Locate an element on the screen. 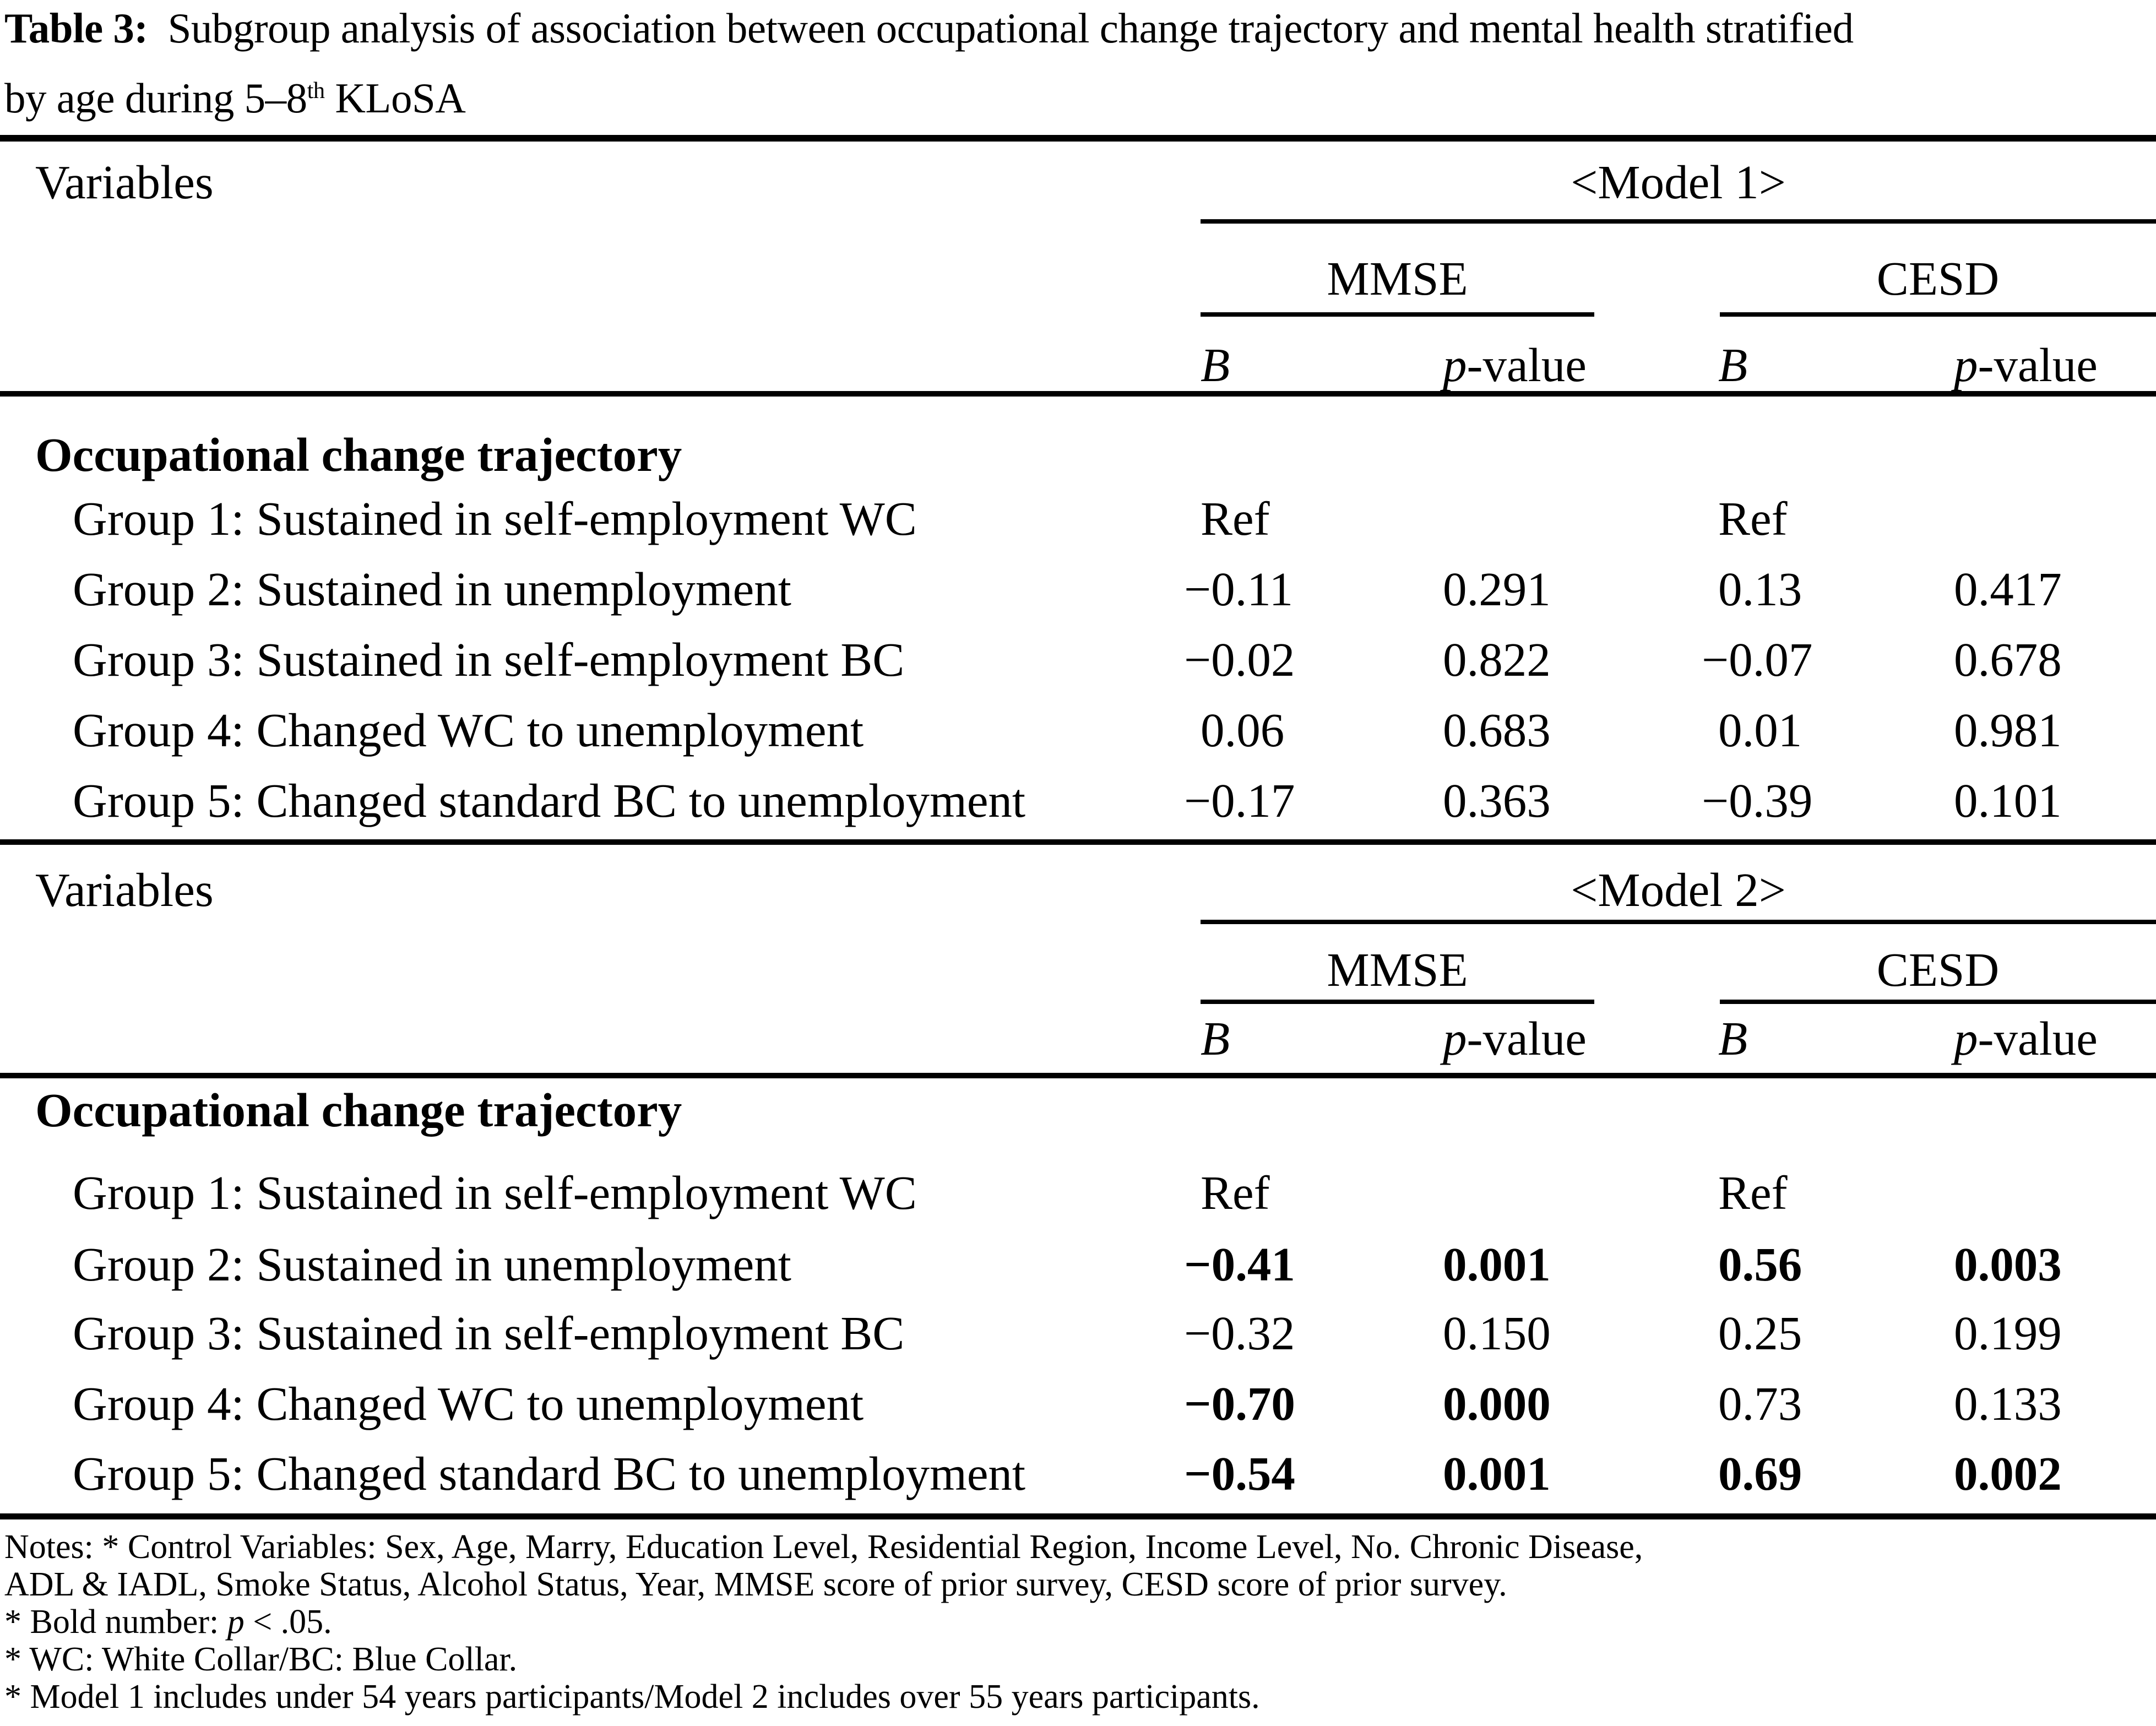  b-header-2-cesd: B is located at coordinates (1733, 1038).